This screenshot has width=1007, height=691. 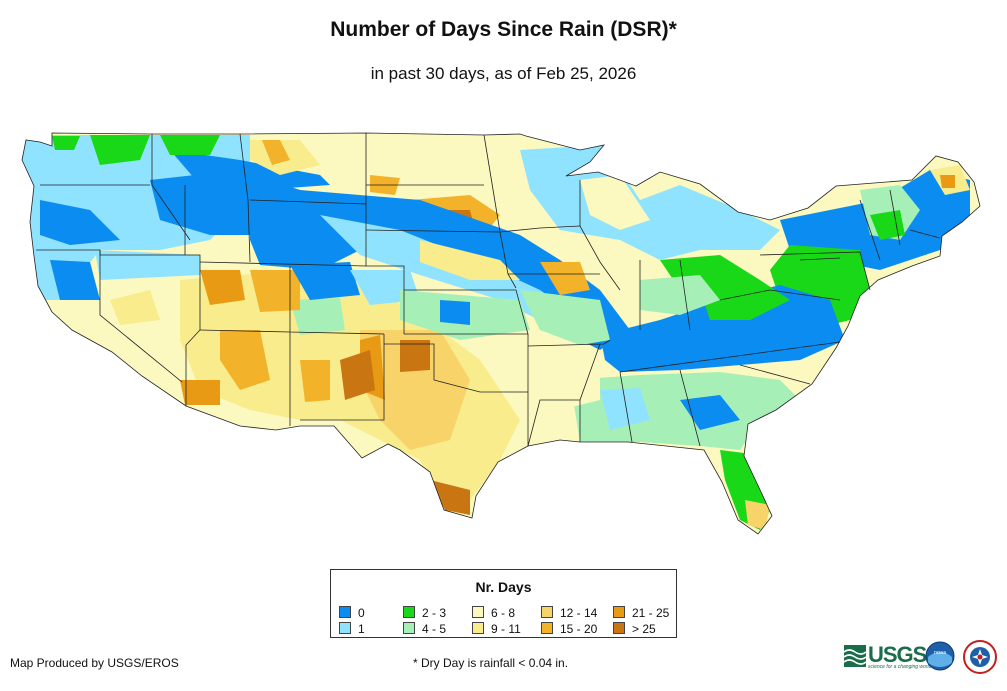 I want to click on legend-label: 4 - 5, so click(x=434, y=629).